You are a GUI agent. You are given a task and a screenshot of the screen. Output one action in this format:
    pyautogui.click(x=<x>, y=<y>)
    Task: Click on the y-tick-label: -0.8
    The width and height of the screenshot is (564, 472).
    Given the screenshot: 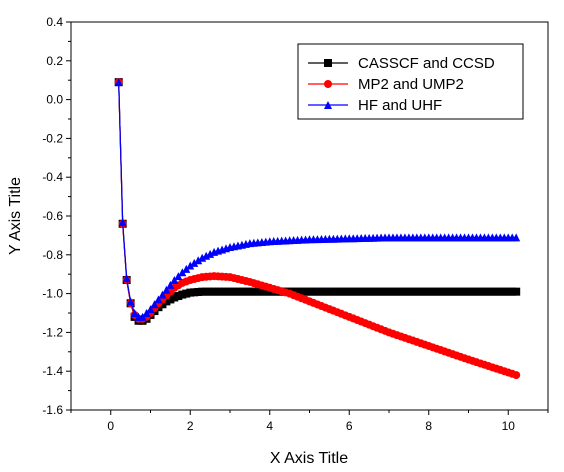 What is the action you would take?
    pyautogui.click(x=52, y=255)
    